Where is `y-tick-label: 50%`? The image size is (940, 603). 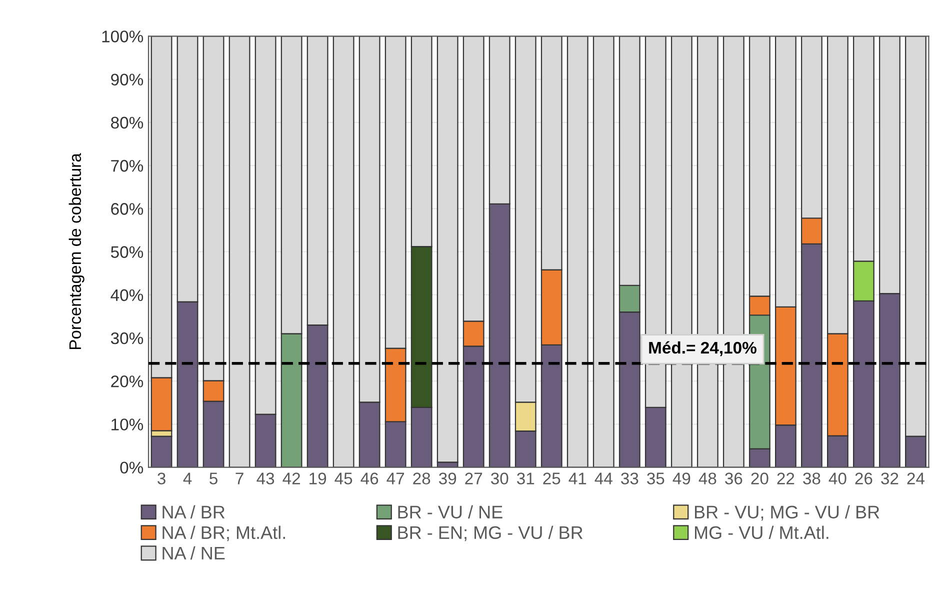 y-tick-label: 50% is located at coordinates (127, 252).